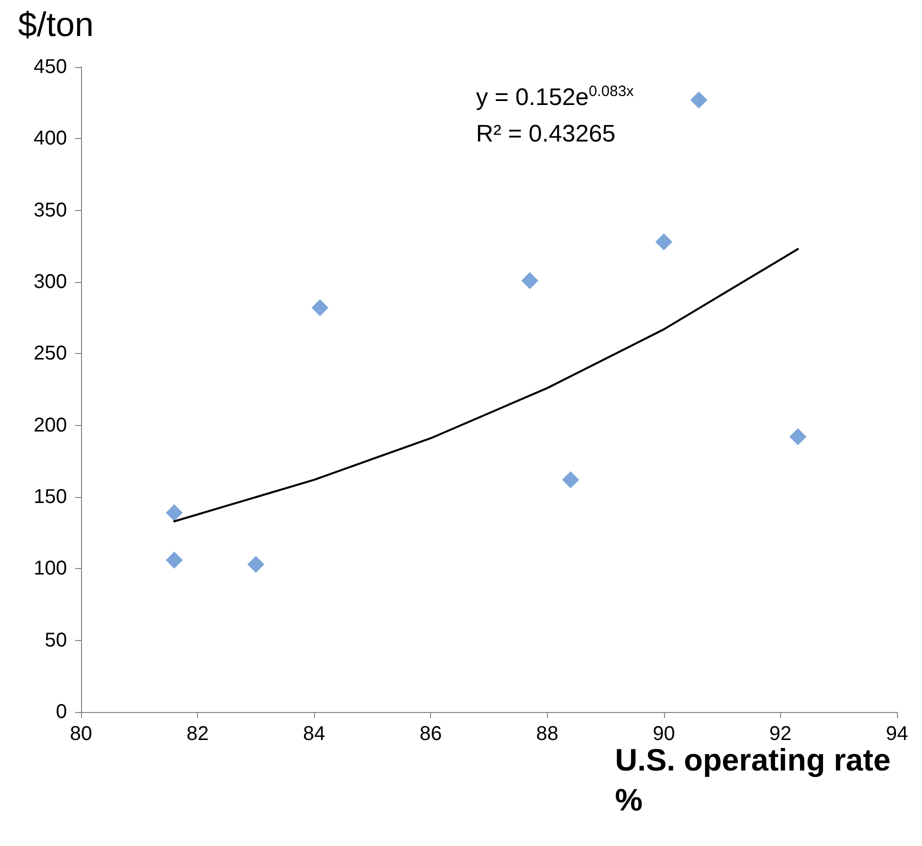 This screenshot has height=846, width=922. I want to click on y-tick-label: 400, so click(50, 139).